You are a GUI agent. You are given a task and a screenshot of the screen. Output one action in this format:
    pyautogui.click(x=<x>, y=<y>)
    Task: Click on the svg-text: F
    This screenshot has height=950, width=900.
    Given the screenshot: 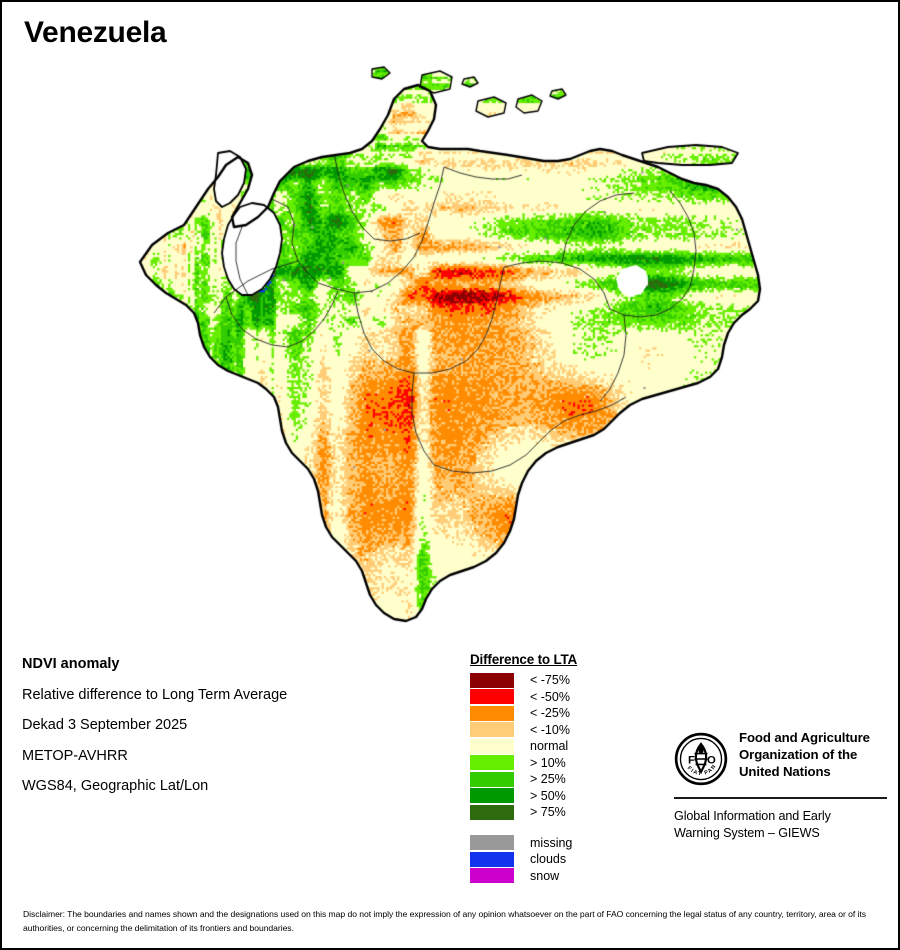 What is the action you would take?
    pyautogui.click(x=691, y=760)
    